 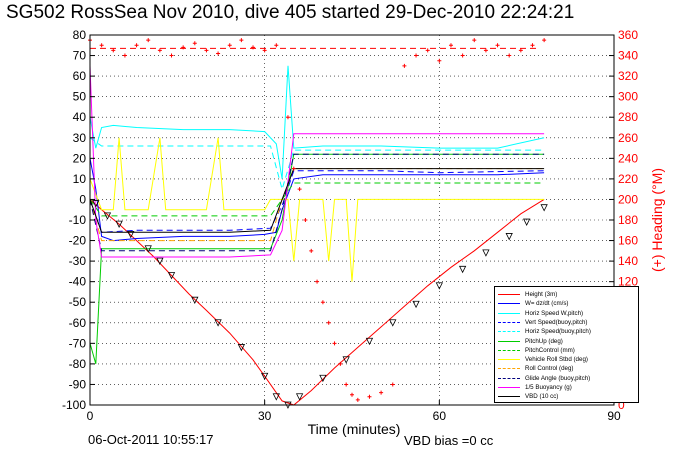 What do you see at coordinates (628, 179) in the screenshot?
I see `right-tick-label: 220` at bounding box center [628, 179].